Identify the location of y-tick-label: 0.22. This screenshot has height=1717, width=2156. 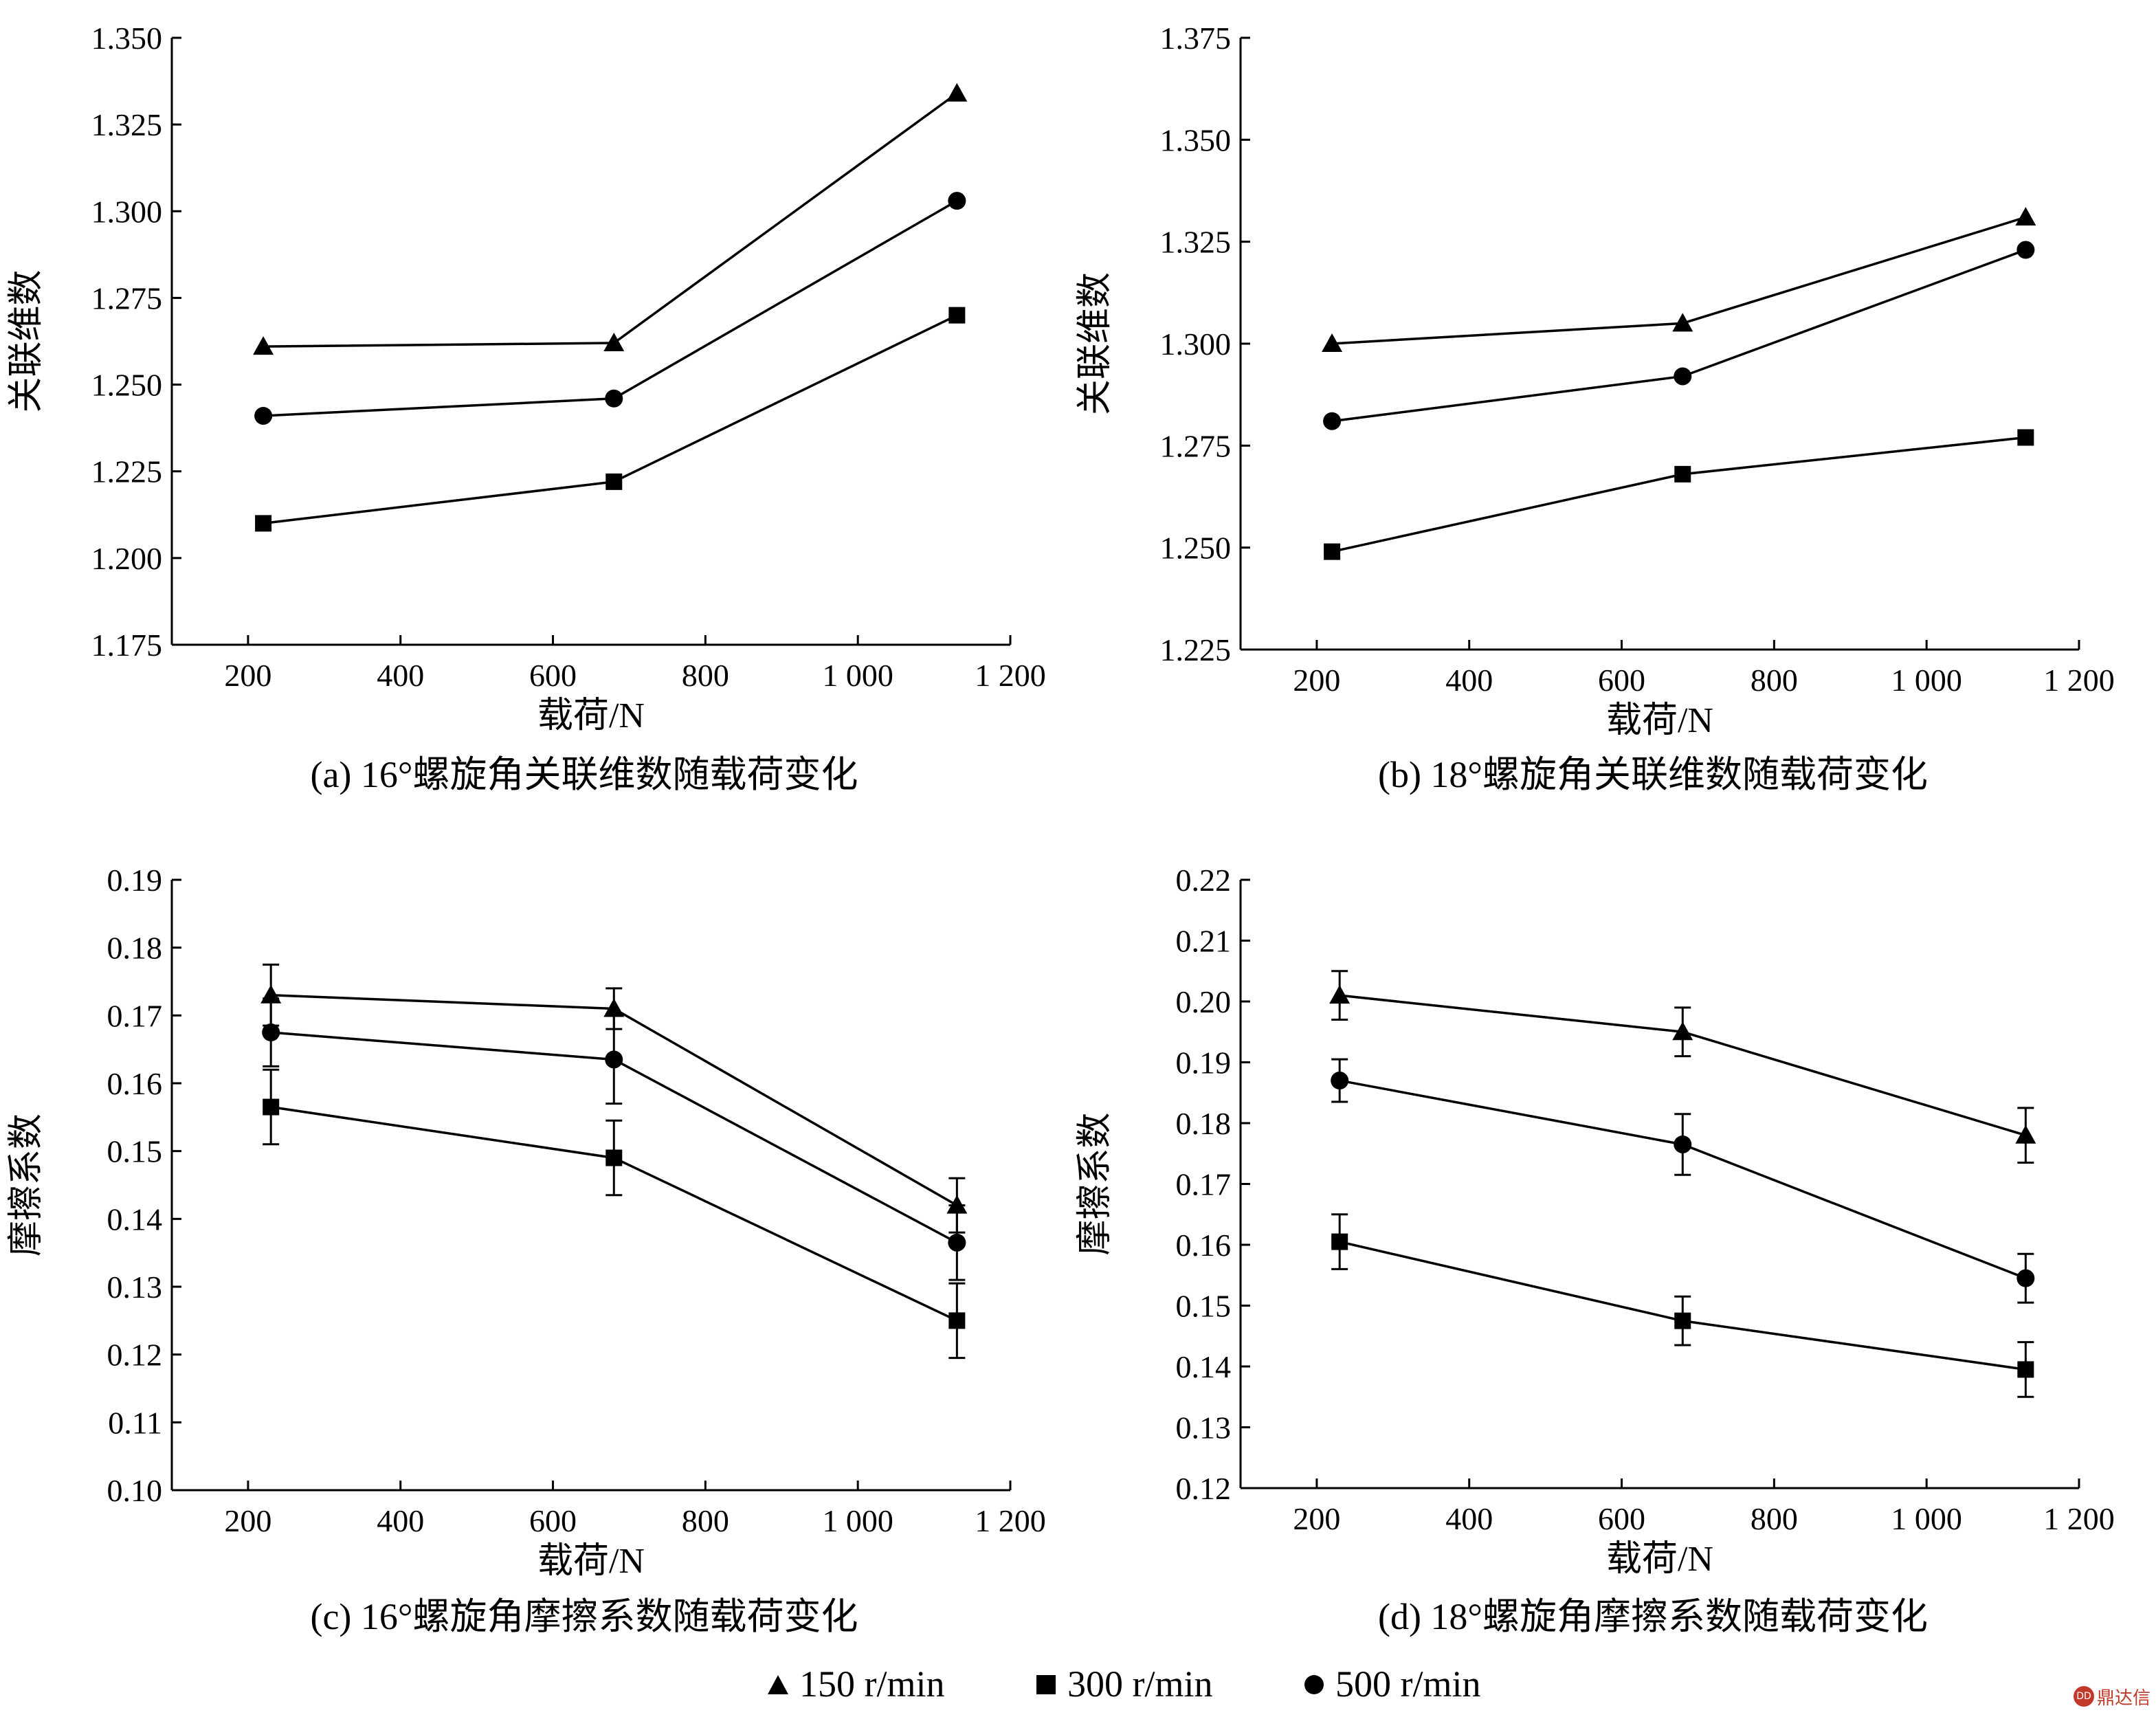
(1204, 880).